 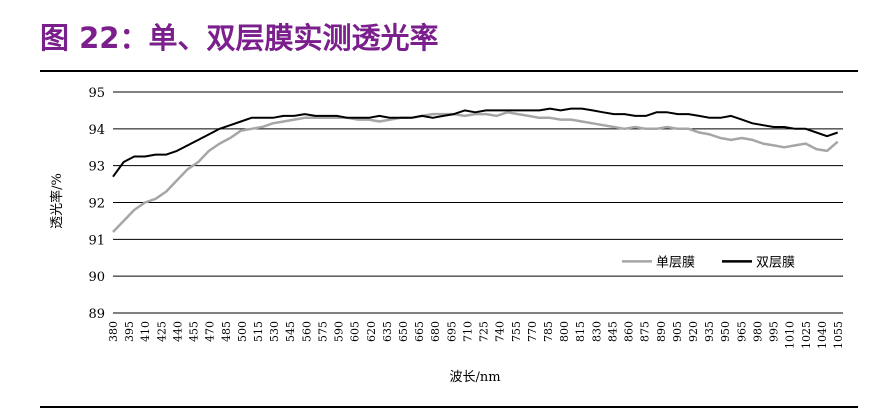 I want to click on legend-label: 双层膜, so click(x=775, y=262).